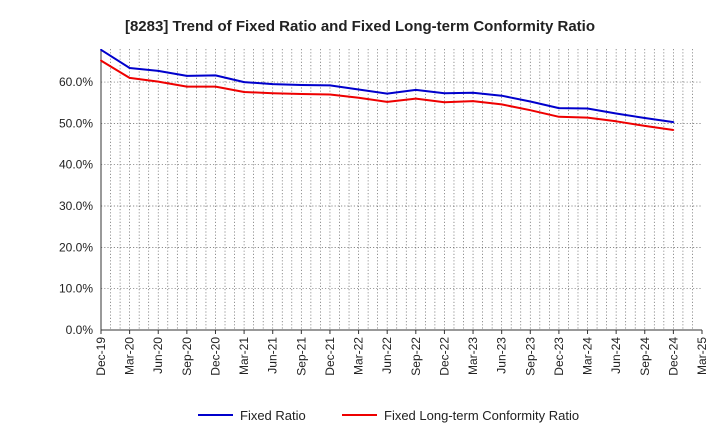 This screenshot has width=720, height=440. Describe the element at coordinates (645, 356) in the screenshot. I see `x-tick-label: Sep-24` at that location.